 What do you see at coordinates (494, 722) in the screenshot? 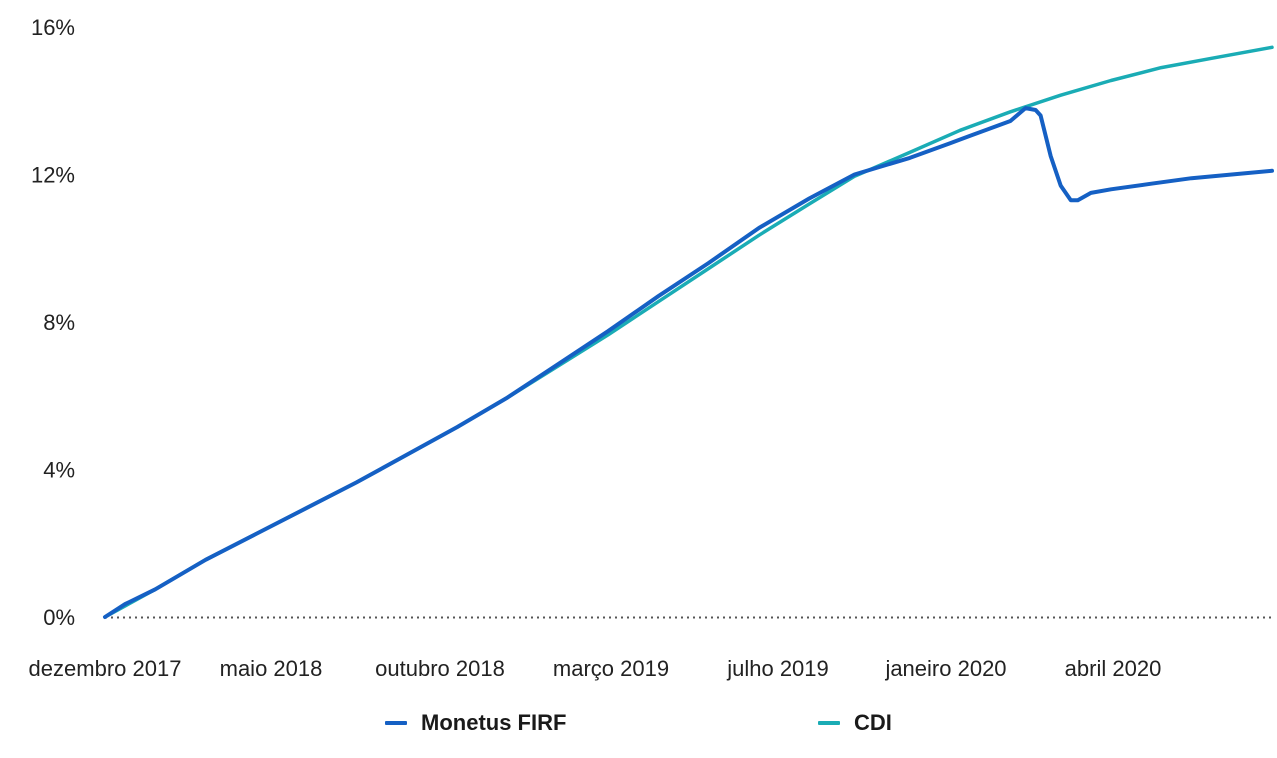
I see `legend-label-monetus-firf: Monetus FIRF` at bounding box center [494, 722].